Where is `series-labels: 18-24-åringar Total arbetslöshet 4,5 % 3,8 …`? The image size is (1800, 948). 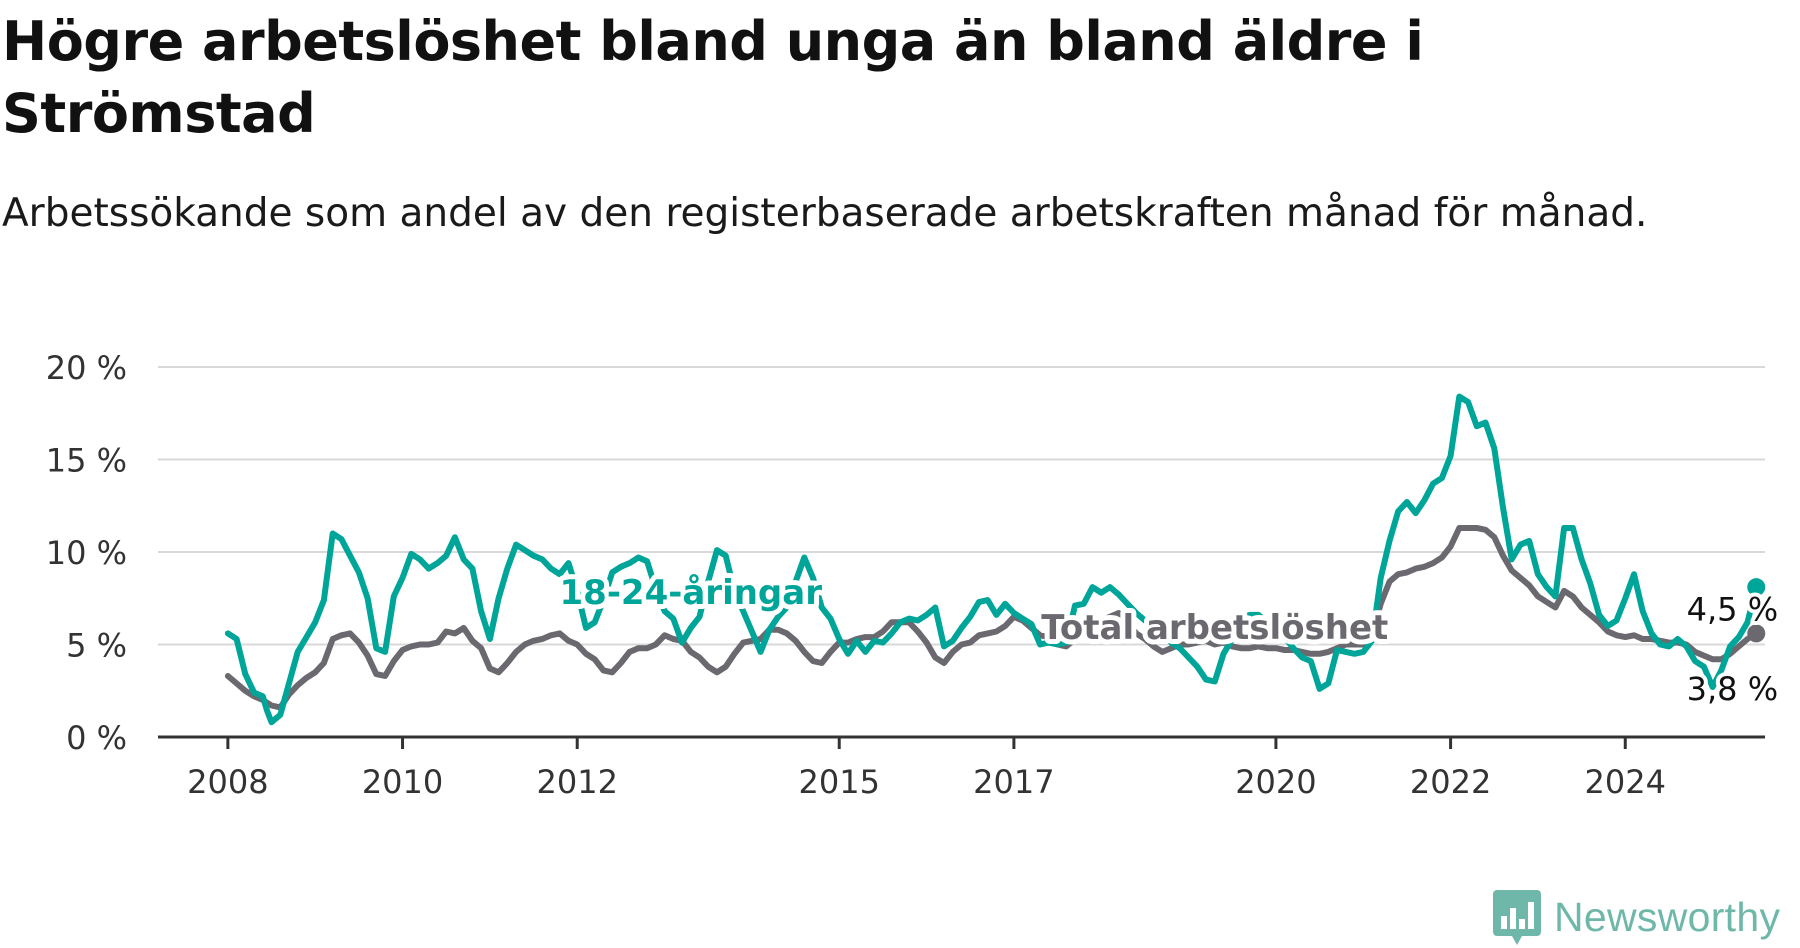
series-labels: 18-24-åringar Total arbetslöshet 4,5 % 3,8 … is located at coordinates (1169, 640).